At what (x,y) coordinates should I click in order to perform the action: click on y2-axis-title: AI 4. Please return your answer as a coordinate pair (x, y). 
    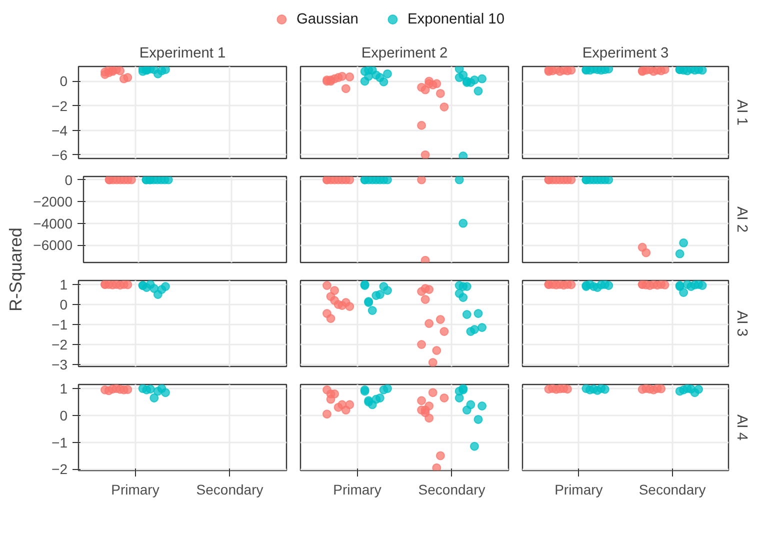
    Looking at the image, I should click on (742, 427).